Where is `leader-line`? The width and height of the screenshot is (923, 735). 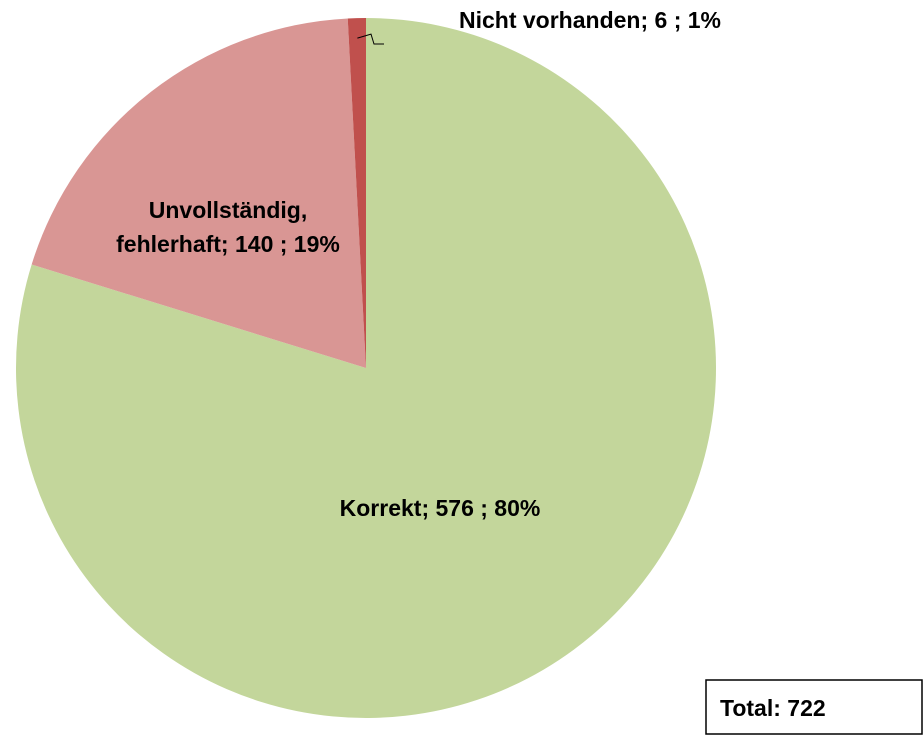
leader-line is located at coordinates (370, 39).